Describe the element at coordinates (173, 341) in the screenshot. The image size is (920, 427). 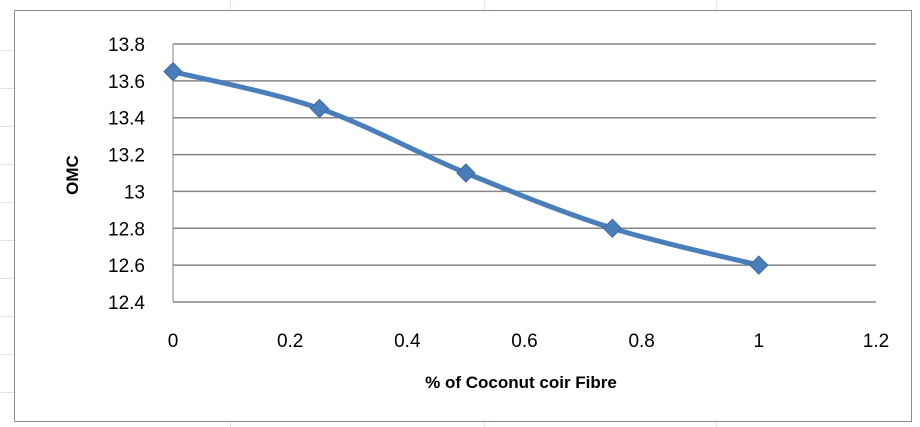
I see `x-tick-label: 0` at that location.